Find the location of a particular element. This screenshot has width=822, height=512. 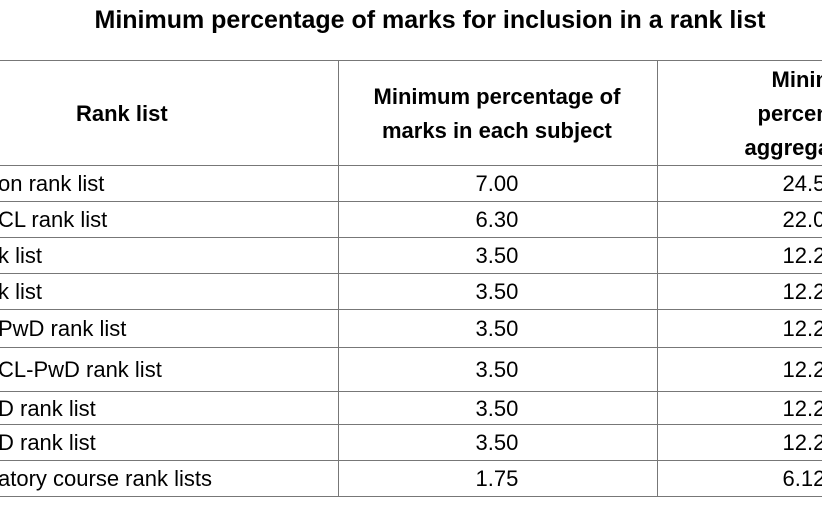

row-label: on rank list is located at coordinates (52, 183).